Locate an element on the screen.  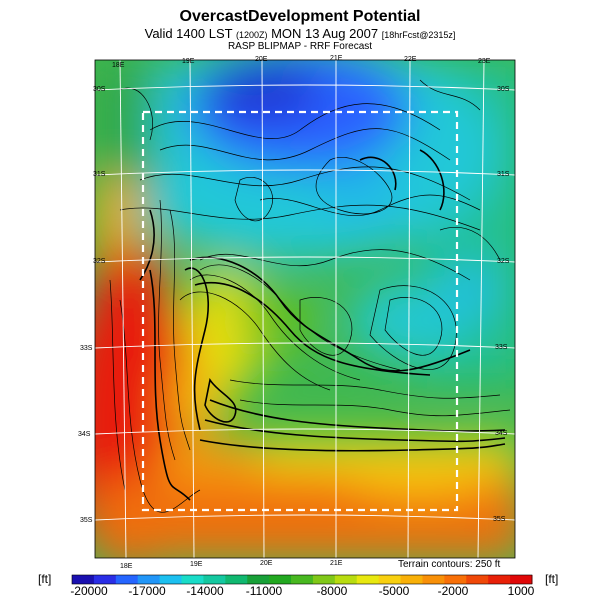
colorbar-frame is located at coordinates (302, 579).